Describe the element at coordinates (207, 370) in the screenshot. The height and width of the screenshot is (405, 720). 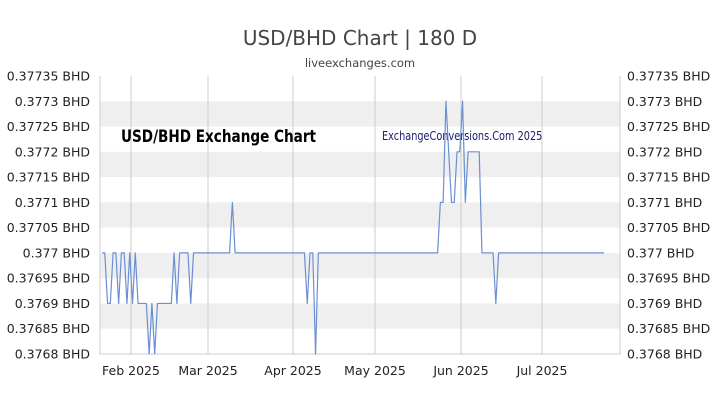
I see `x-tick-label: Mar 2025` at that location.